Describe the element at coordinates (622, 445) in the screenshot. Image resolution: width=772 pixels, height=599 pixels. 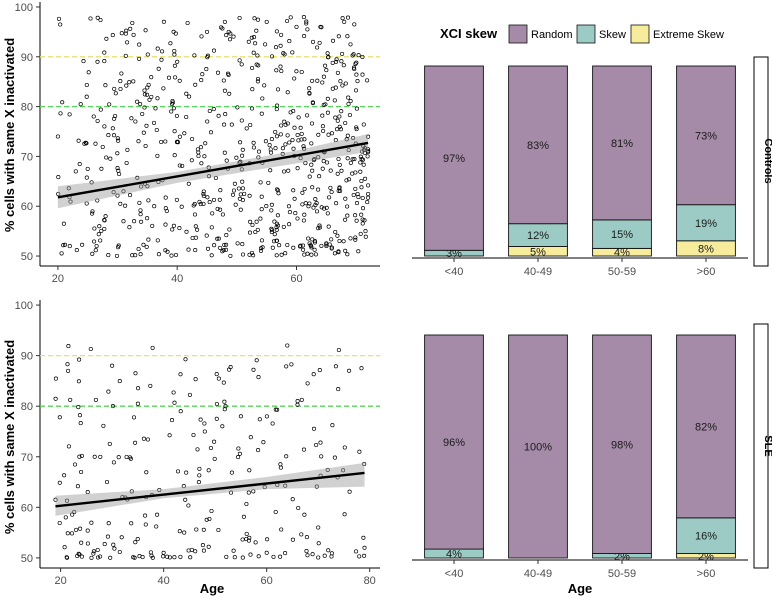
I see `bar-label-random: 98%` at that location.